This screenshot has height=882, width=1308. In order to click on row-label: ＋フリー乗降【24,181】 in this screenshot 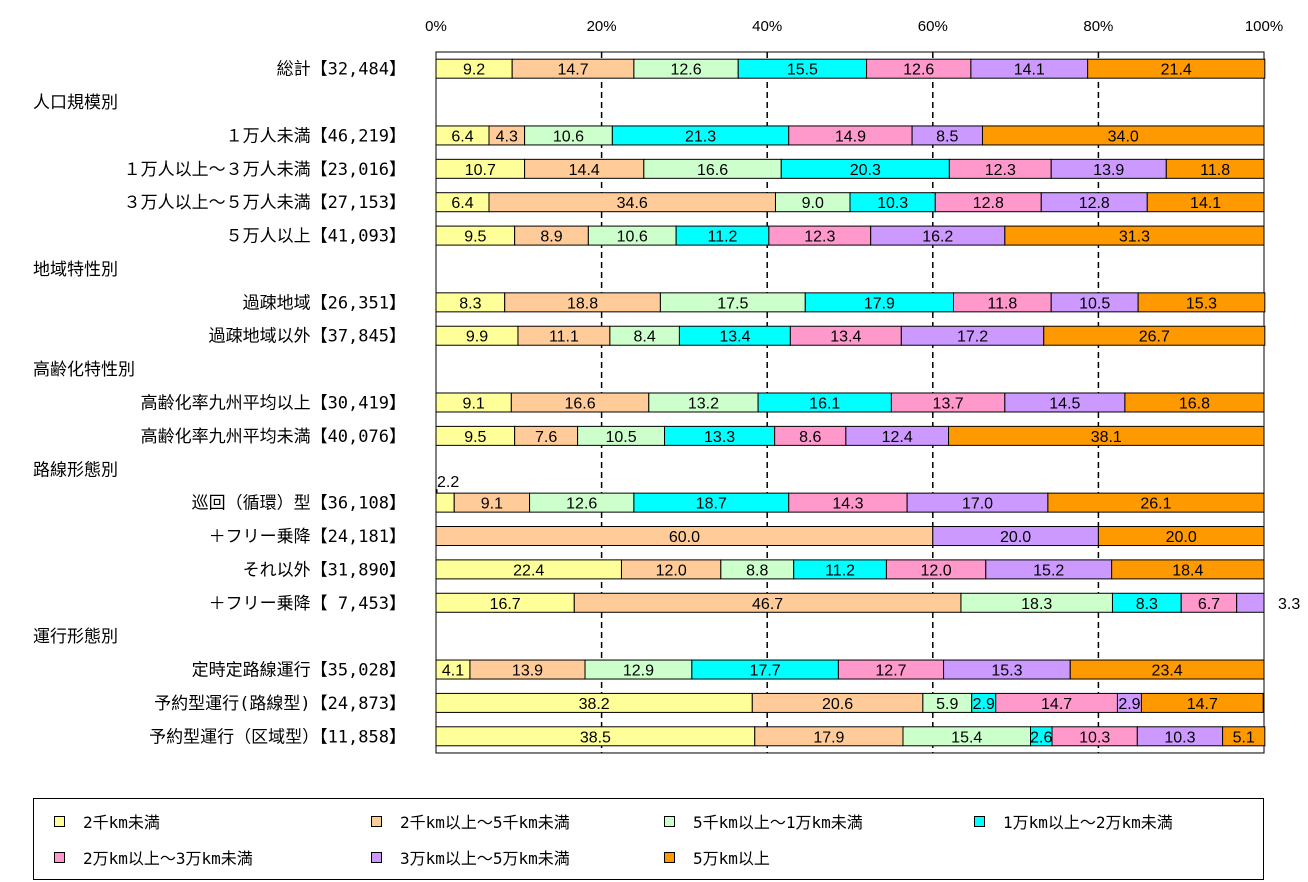, I will do `click(307, 537)`.